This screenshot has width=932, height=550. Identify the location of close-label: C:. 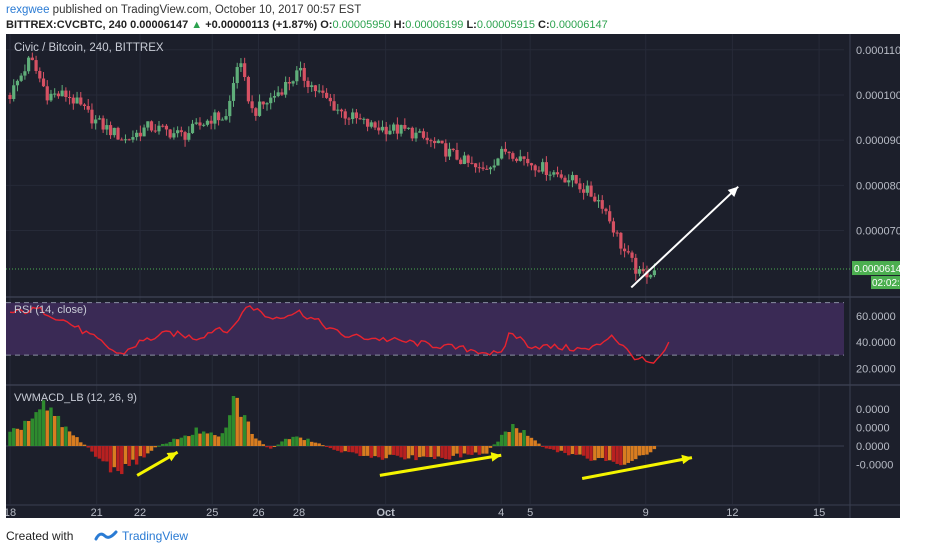
(544, 25).